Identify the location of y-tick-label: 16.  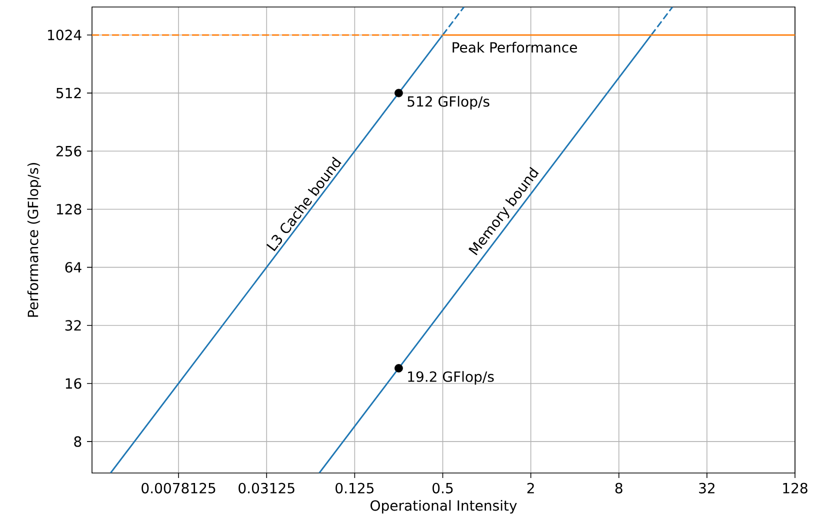
(74, 383).